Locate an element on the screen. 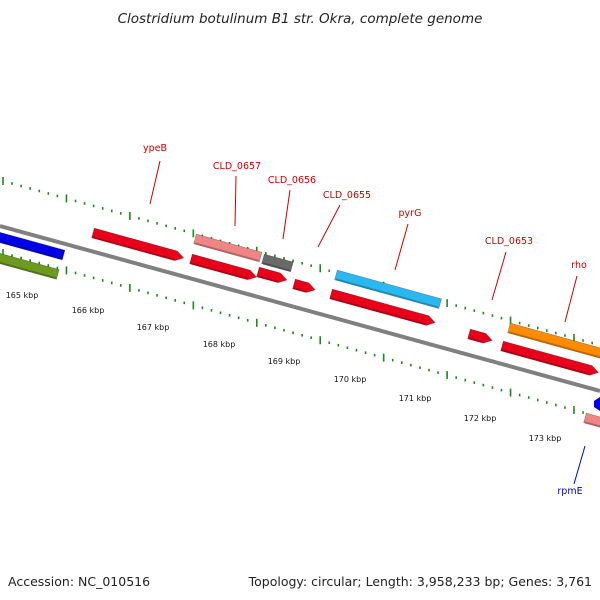  gene-pyrG is located at coordinates (388, 289).